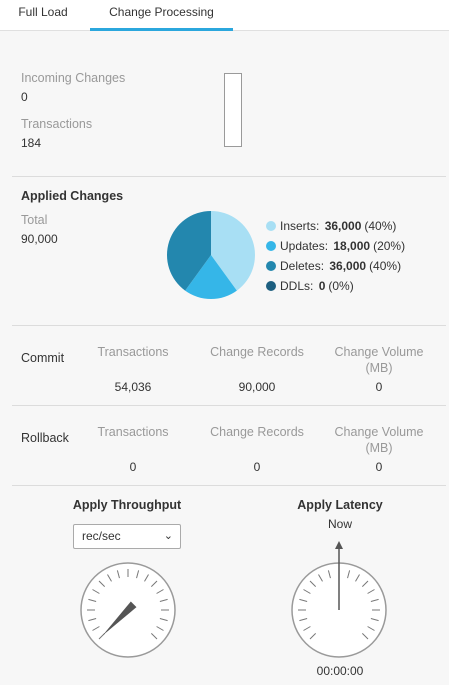  I want to click on legend-item-inserts: Inserts: 36,000 (40%), so click(335, 226).